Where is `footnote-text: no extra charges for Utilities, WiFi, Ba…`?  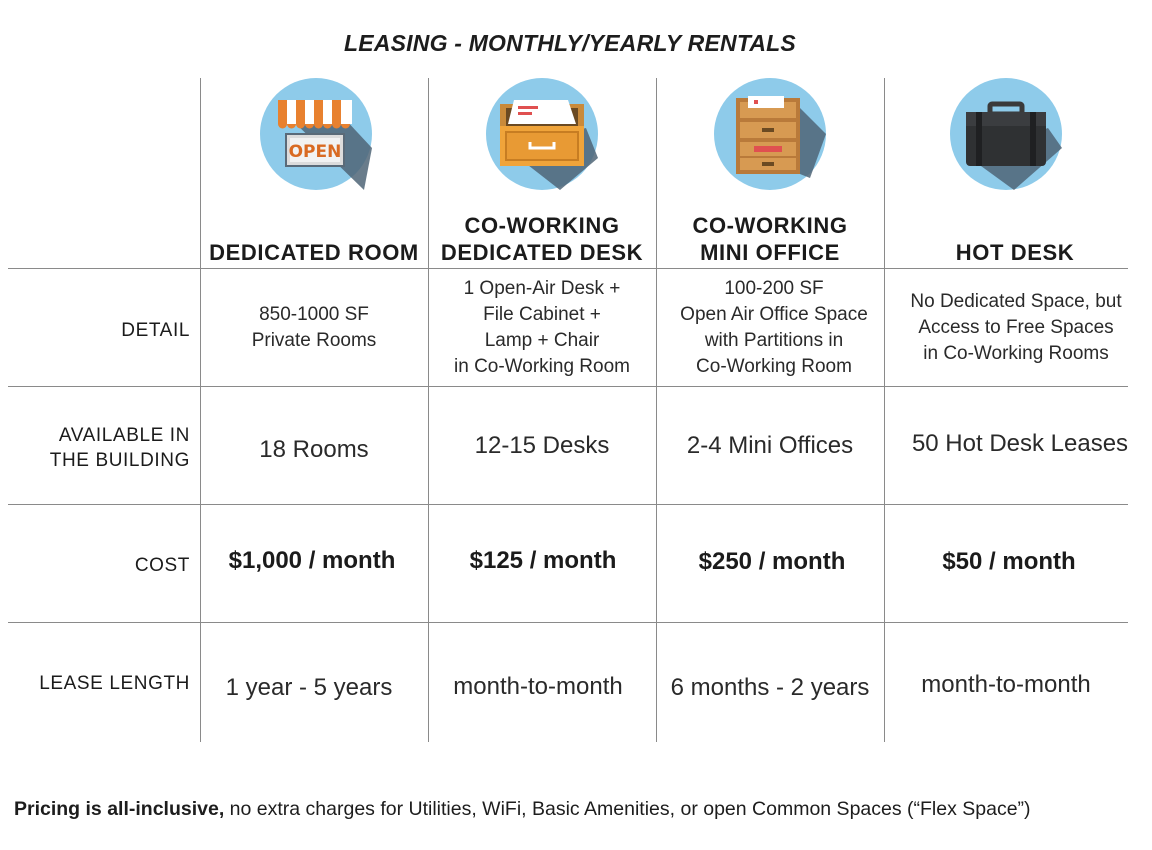
footnote-text: no extra charges for Utilities, WiFi, Ba… is located at coordinates (627, 809).